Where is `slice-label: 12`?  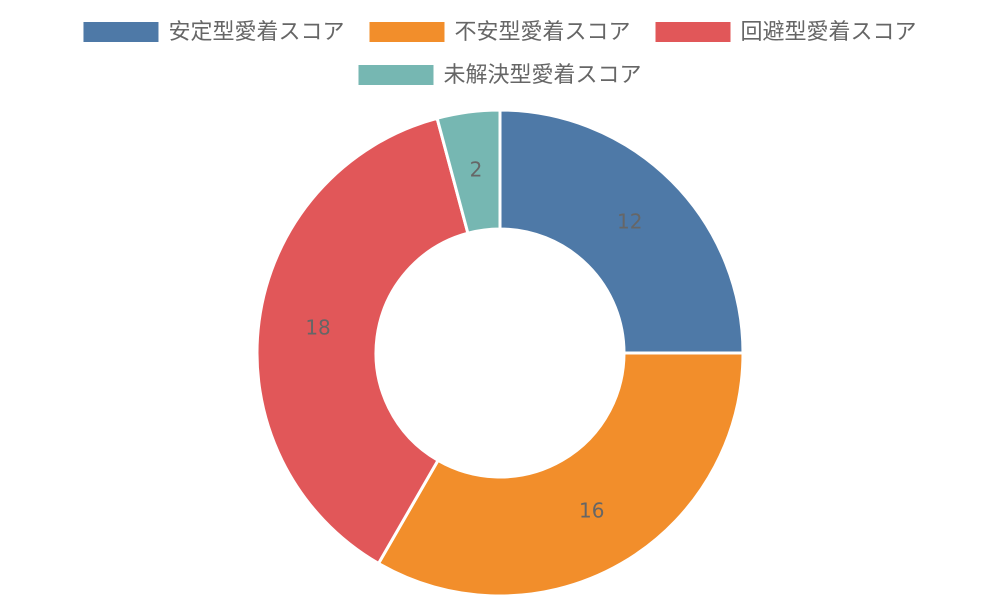 slice-label: 12 is located at coordinates (629, 222).